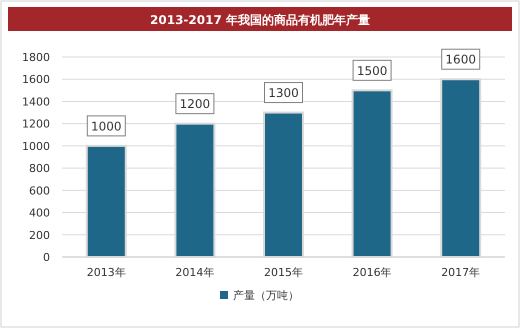  I want to click on y-tick-label: 1200, so click(36, 124).